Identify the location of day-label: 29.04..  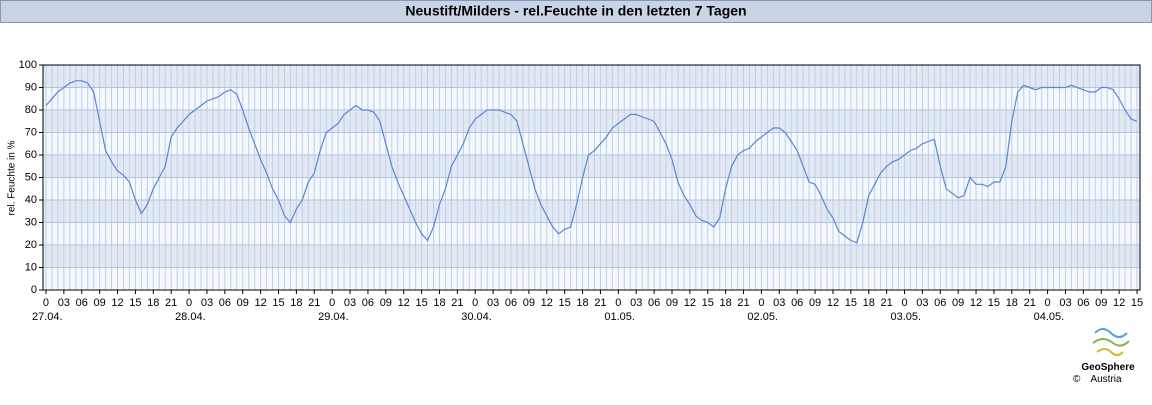
(333, 317).